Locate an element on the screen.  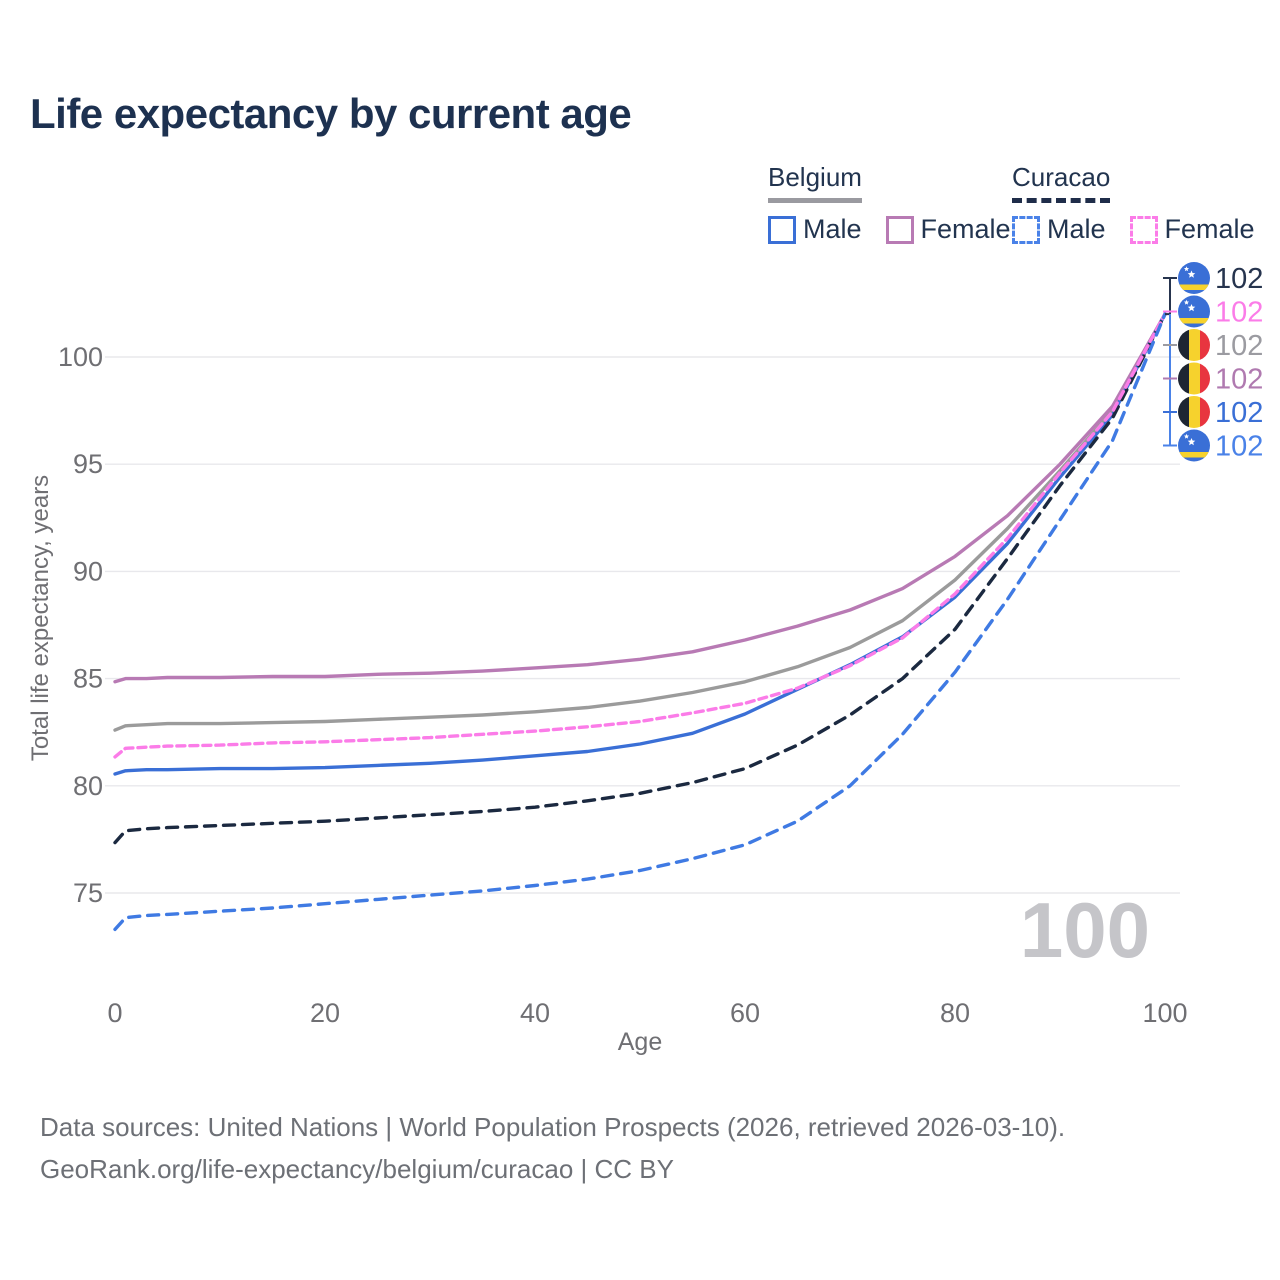
legend-item-belgium-female: Female is located at coordinates (948, 229).